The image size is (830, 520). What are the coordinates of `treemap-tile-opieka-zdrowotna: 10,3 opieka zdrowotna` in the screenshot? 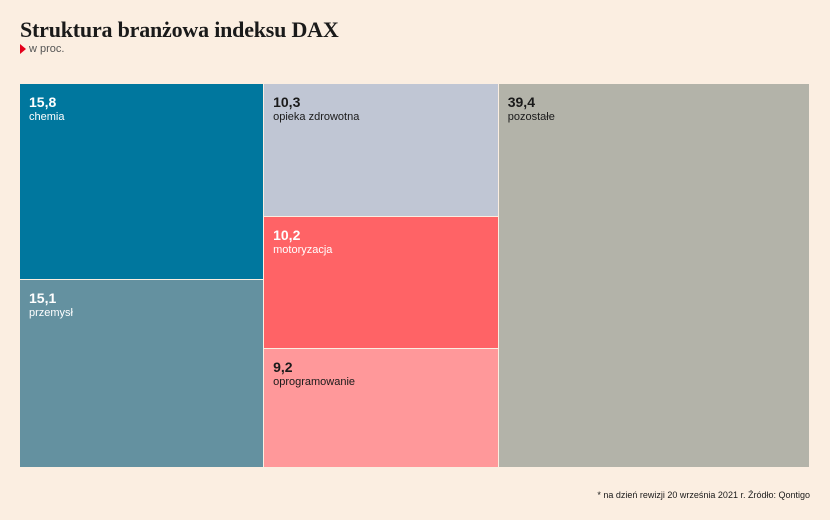 It's located at (381, 151).